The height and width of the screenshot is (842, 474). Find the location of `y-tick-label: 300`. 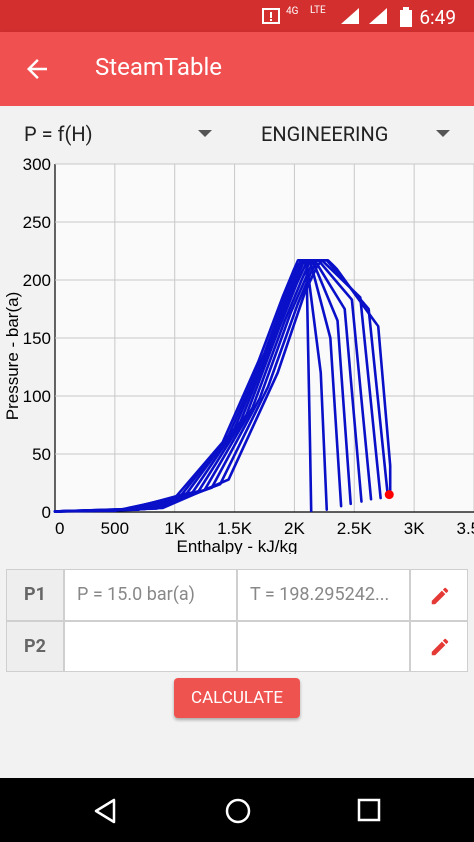

y-tick-label: 300 is located at coordinates (37, 165).